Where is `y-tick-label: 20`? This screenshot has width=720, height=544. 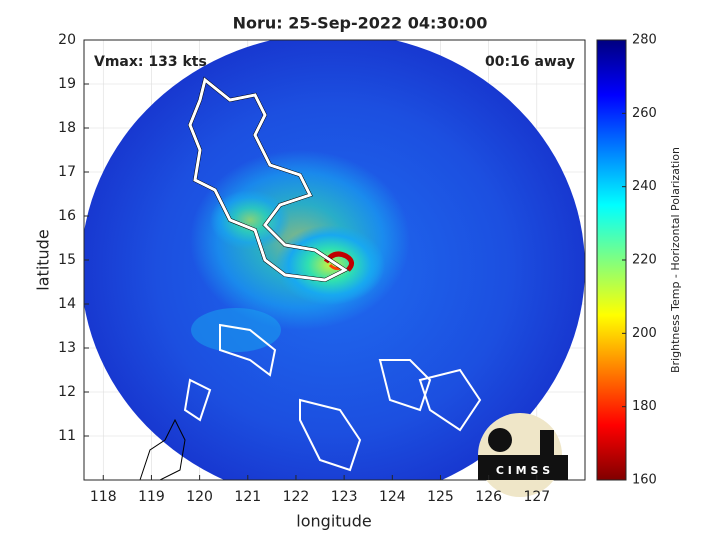
y-tick-label: 20 is located at coordinates (67, 40).